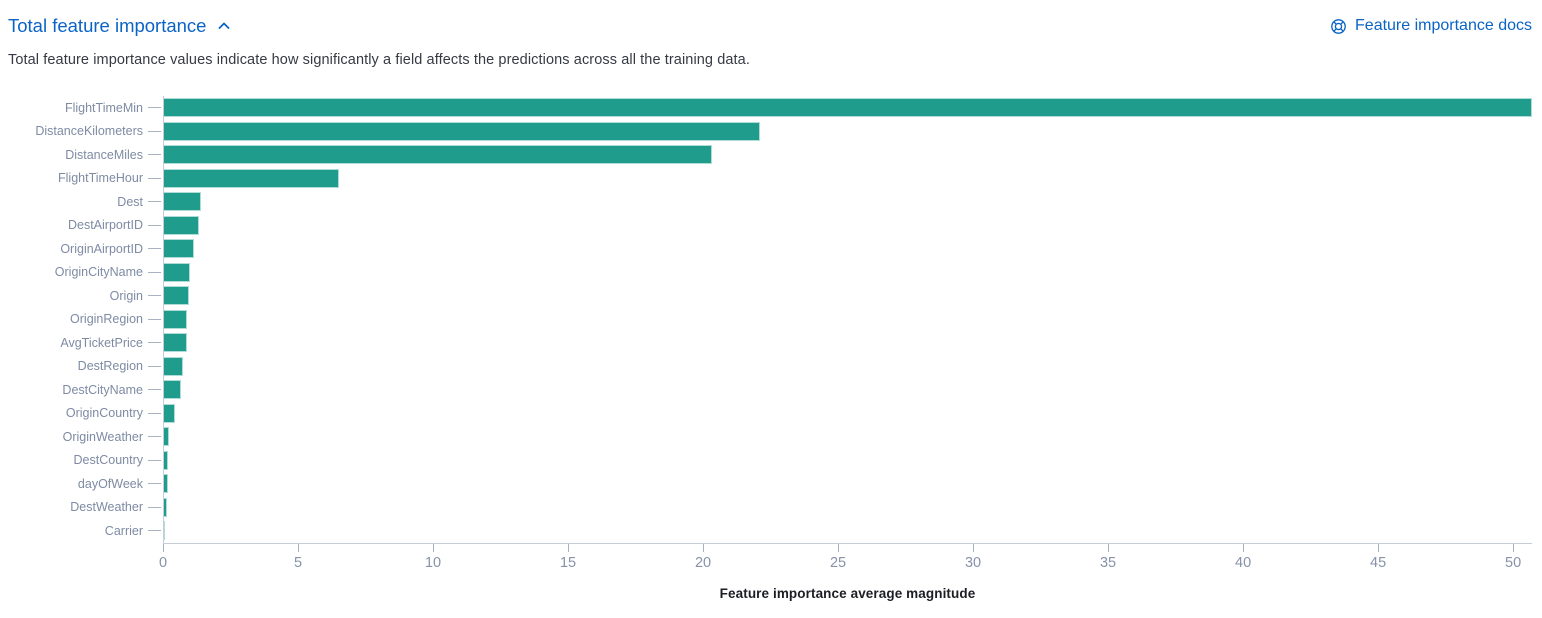  What do you see at coordinates (103, 107) in the screenshot?
I see `y-category-label: FlightTimeMin` at bounding box center [103, 107].